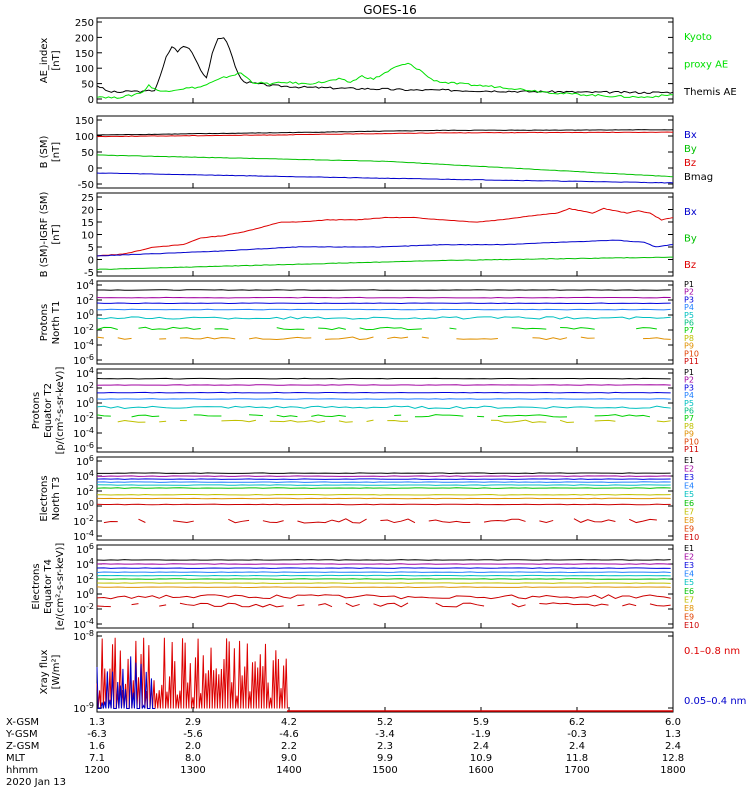 This screenshot has width=750, height=800. I want to click on electrons-t4-legend-e8: E8, so click(689, 608).